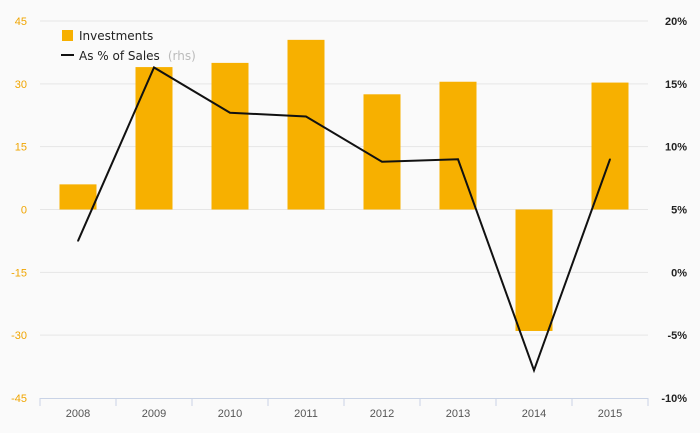 The image size is (700, 433). What do you see at coordinates (382, 161) in the screenshot?
I see `line-point-2012` at bounding box center [382, 161].